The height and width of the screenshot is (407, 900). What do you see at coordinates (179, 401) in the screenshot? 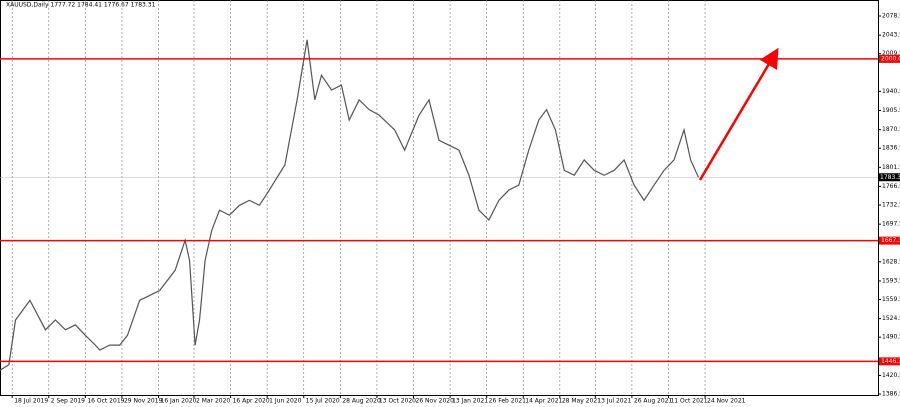
I see `x-tick-label: 16 Jan 2020` at bounding box center [179, 401].